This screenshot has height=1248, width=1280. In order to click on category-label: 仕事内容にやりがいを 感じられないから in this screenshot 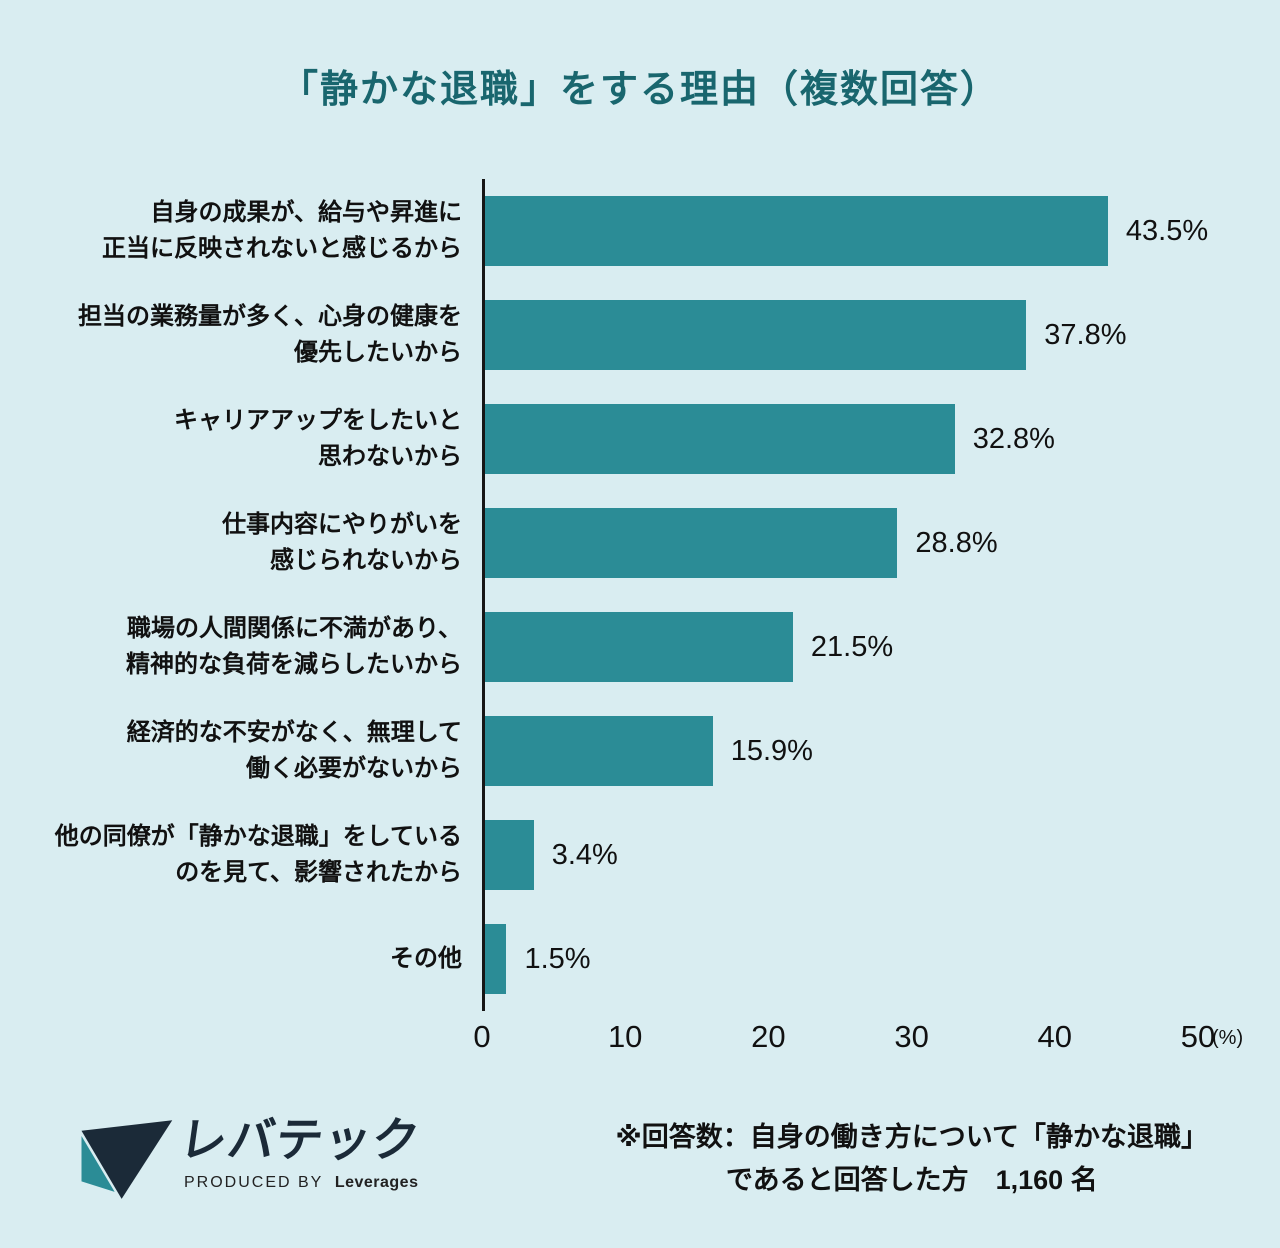, I will do `click(342, 542)`.